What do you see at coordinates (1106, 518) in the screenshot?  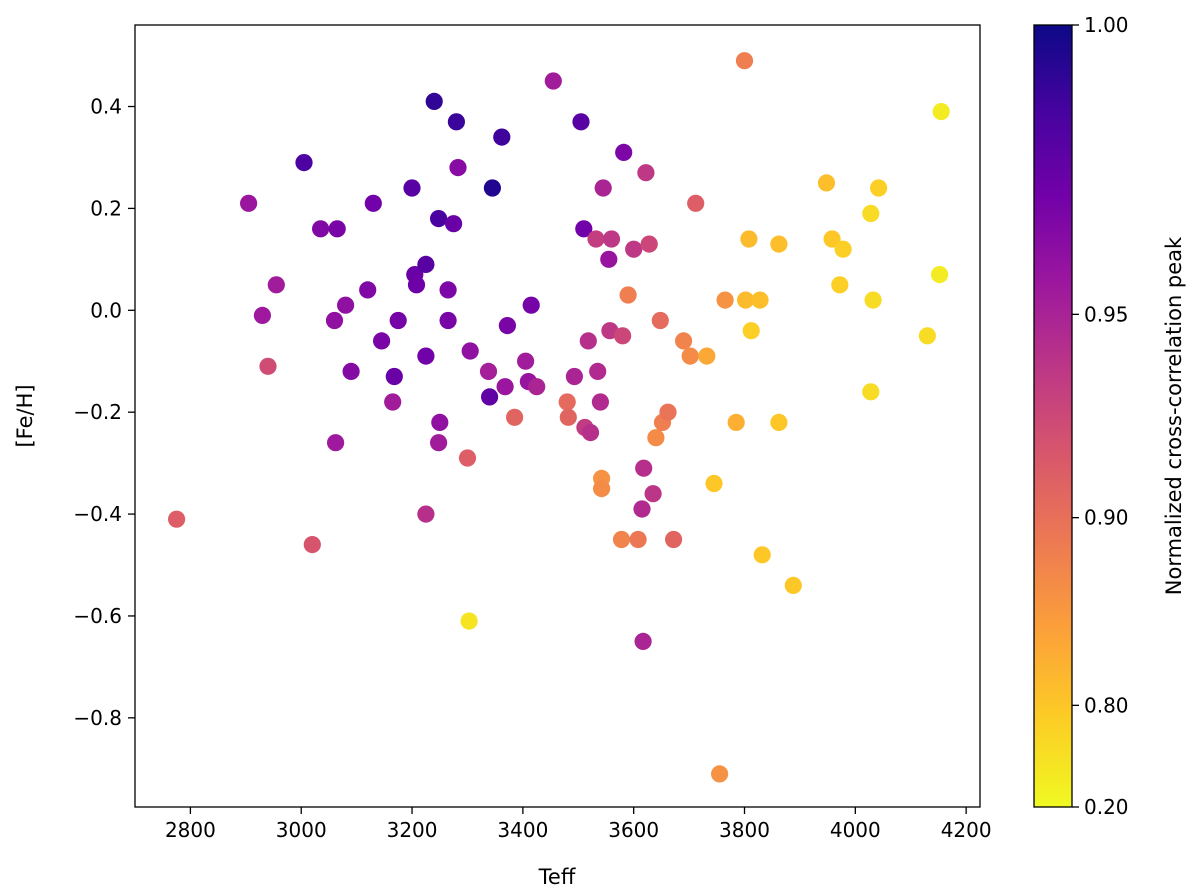 I see `colorbar-tick-label: 0.90` at bounding box center [1106, 518].